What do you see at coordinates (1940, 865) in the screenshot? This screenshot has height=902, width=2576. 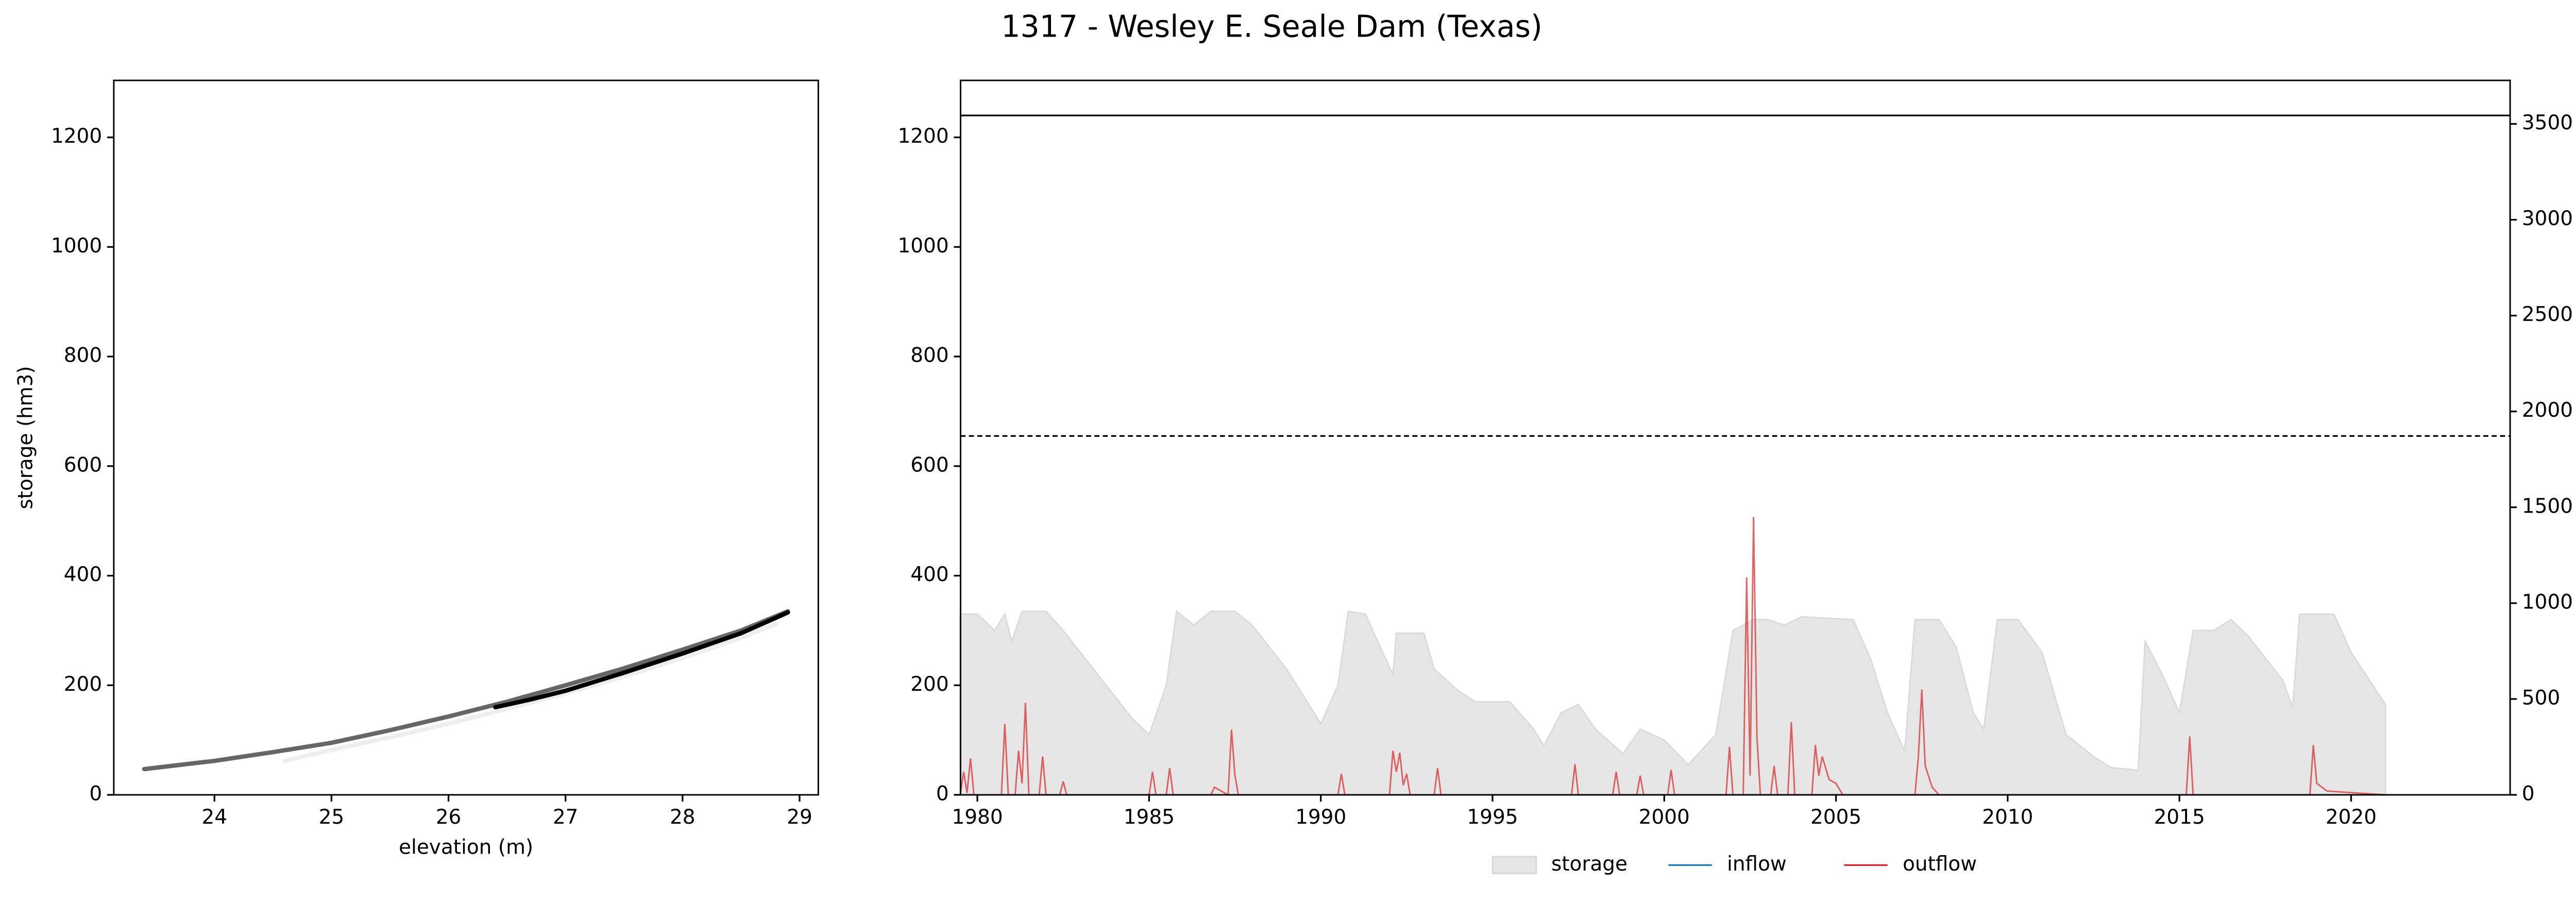 I see `legend-label: outflow` at bounding box center [1940, 865].